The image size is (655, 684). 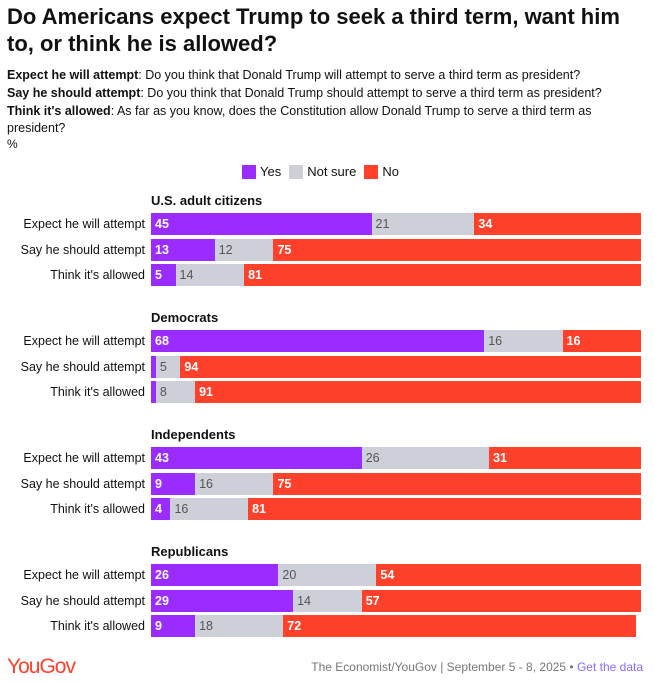 I want to click on stacked-bar: 4 16 81, so click(x=396, y=509).